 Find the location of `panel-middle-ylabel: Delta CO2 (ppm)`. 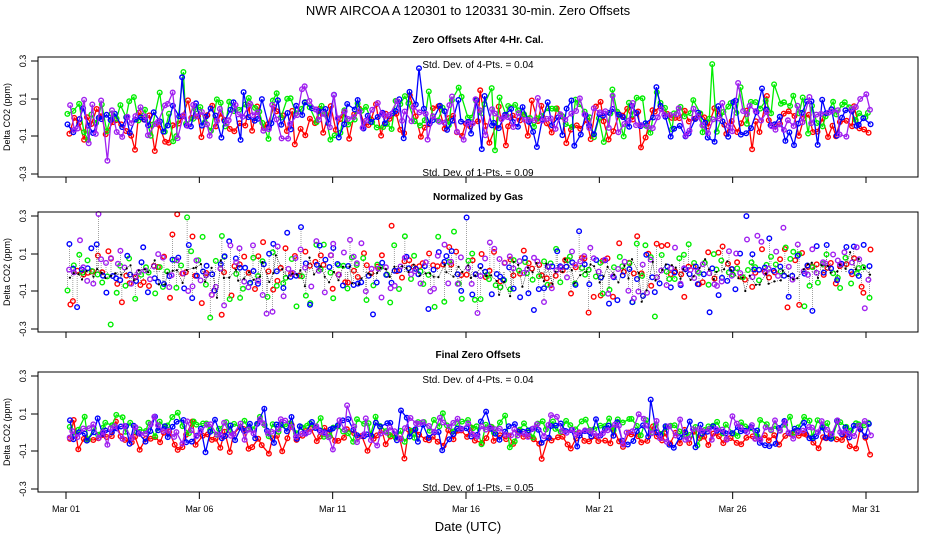

panel-middle-ylabel: Delta CO2 (ppm) is located at coordinates (7, 272).